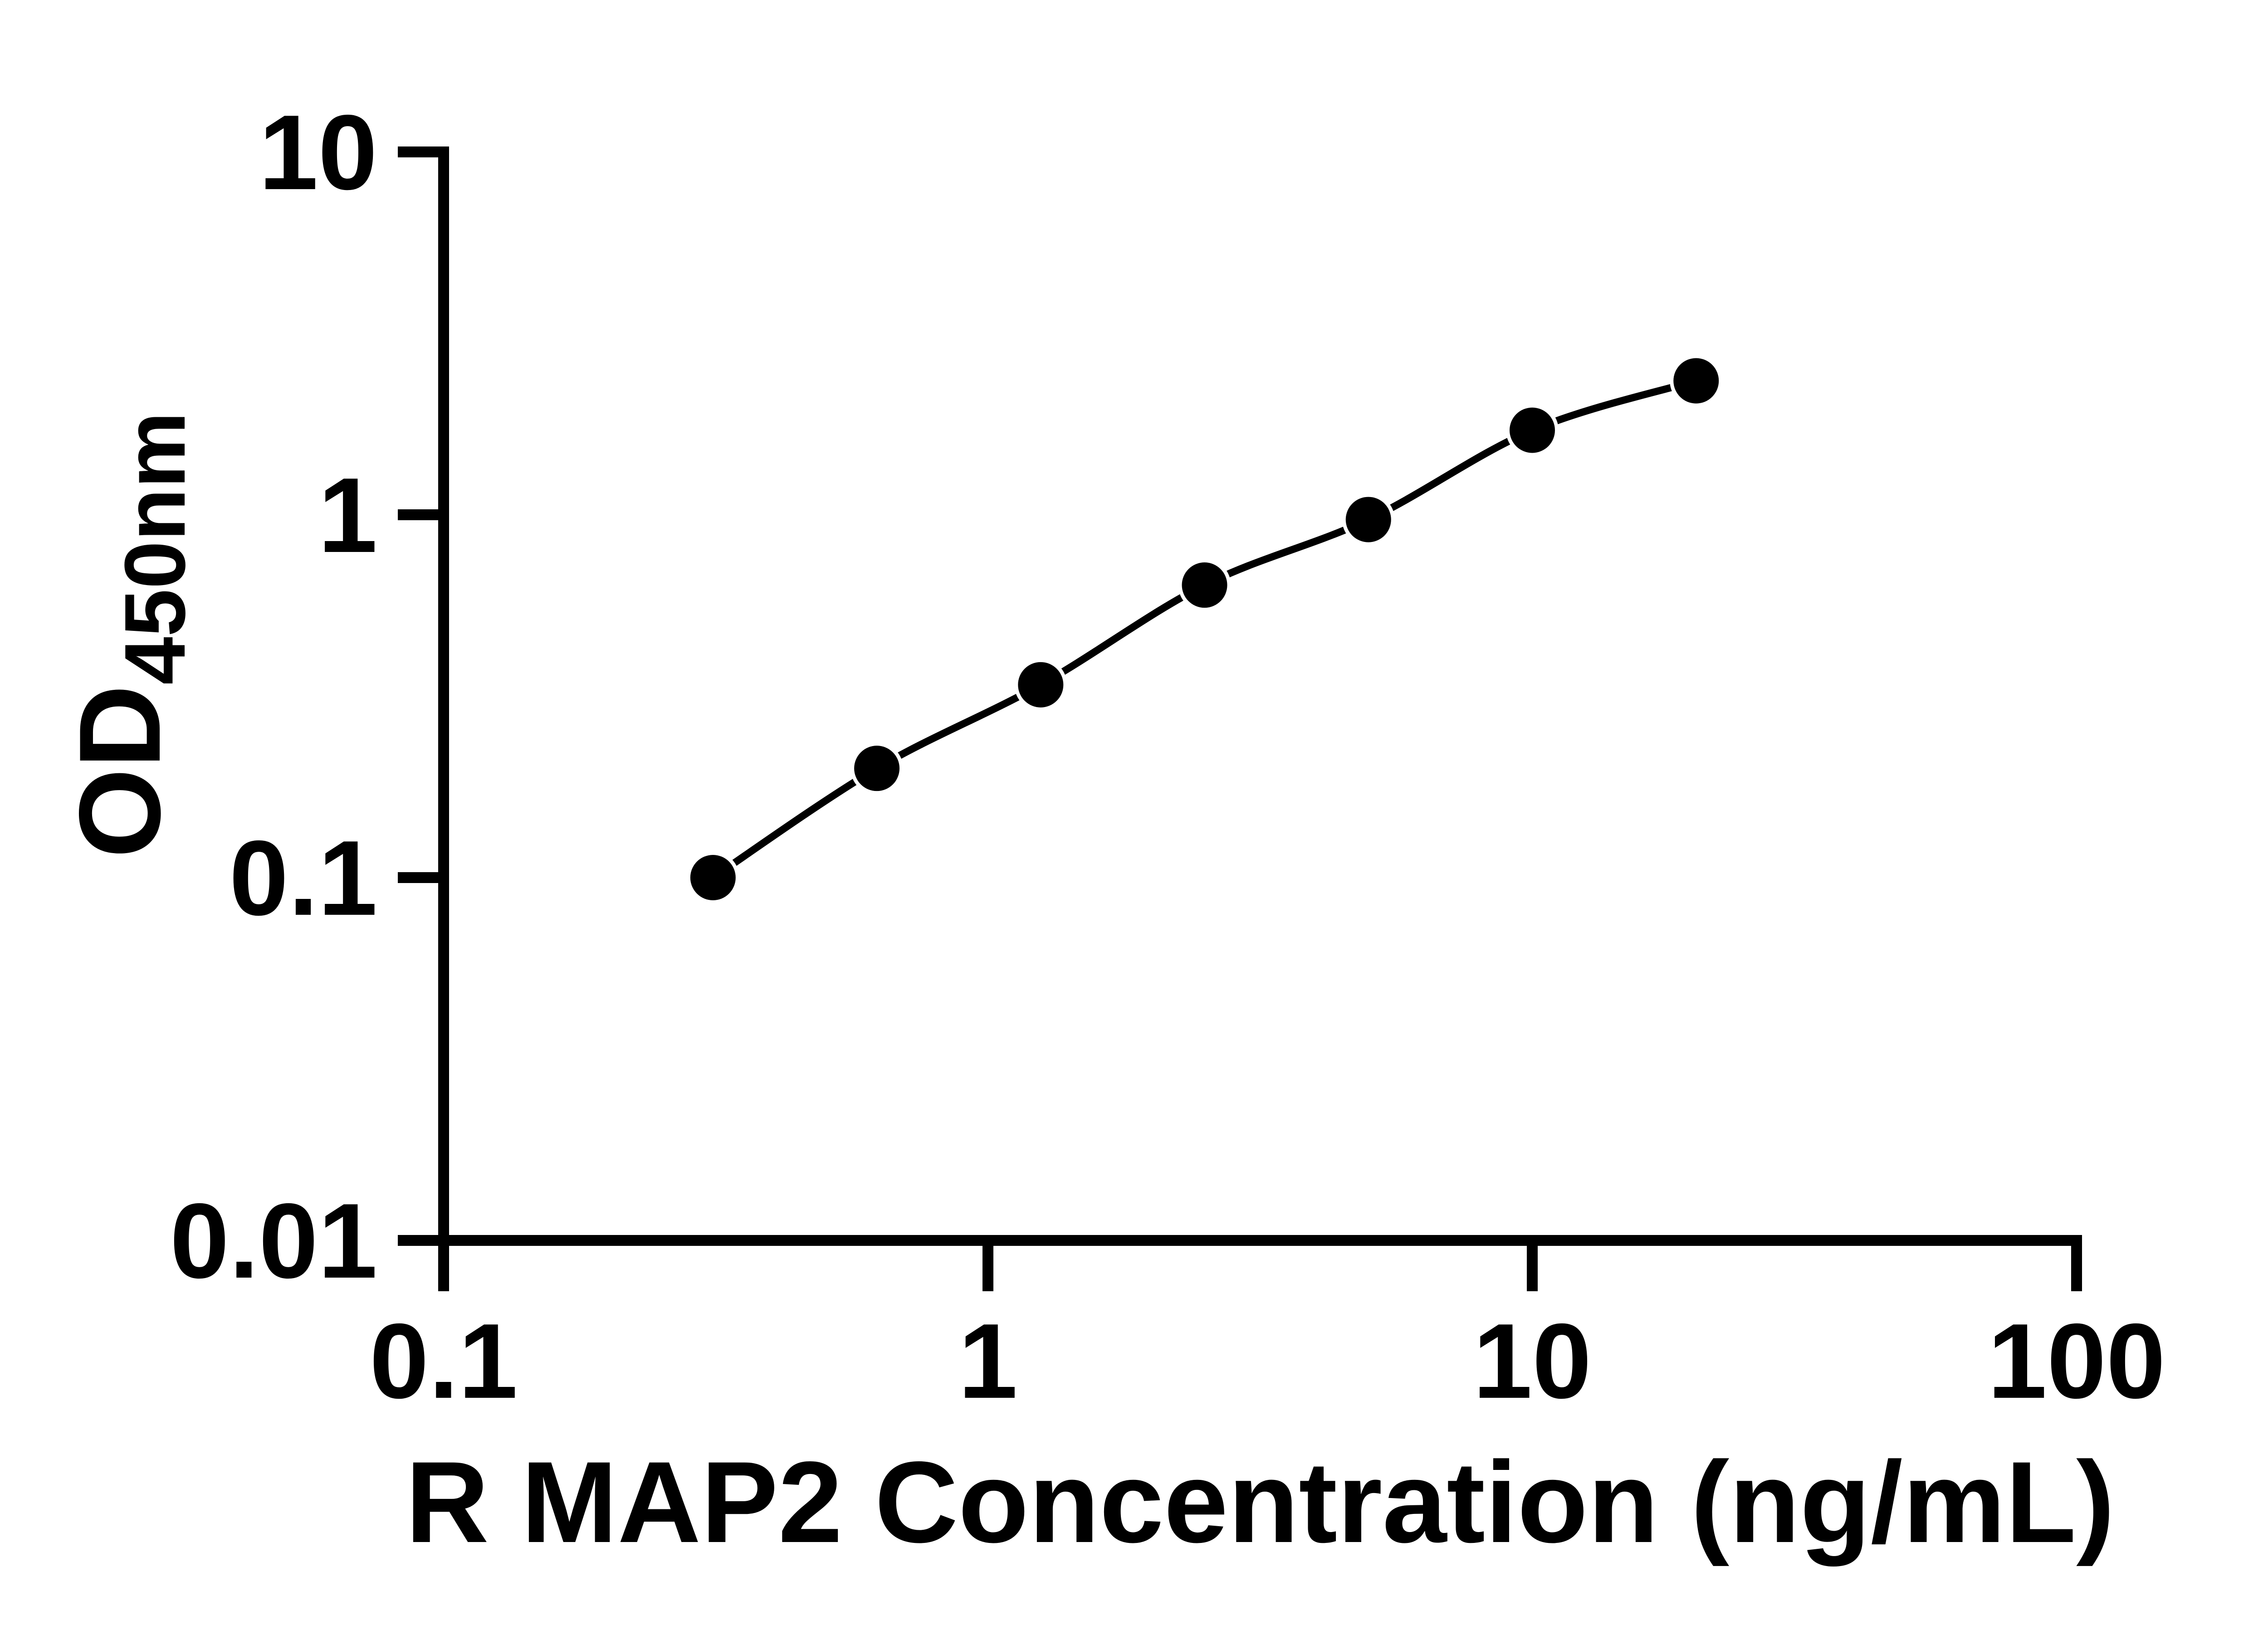 Image resolution: width=2268 pixels, height=1635 pixels. Describe the element at coordinates (1532, 1360) in the screenshot. I see `x-tick-label: 10` at that location.